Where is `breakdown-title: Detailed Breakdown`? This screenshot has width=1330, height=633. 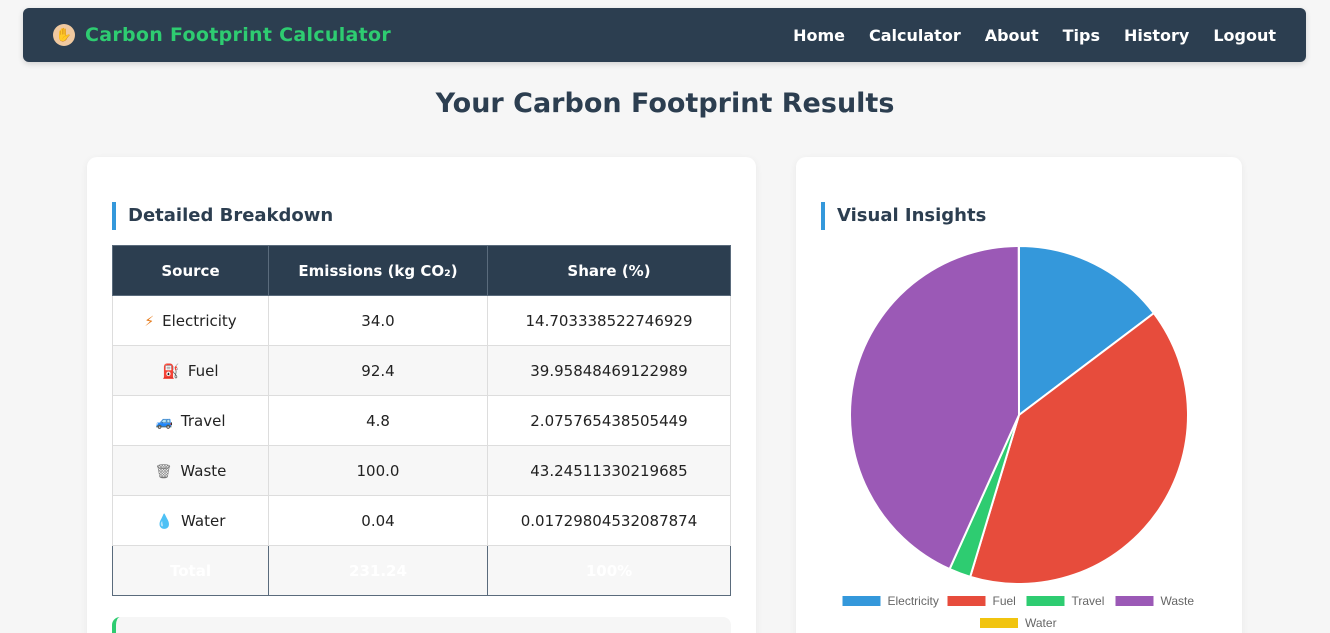
breakdown-title: Detailed Breakdown is located at coordinates (222, 216).